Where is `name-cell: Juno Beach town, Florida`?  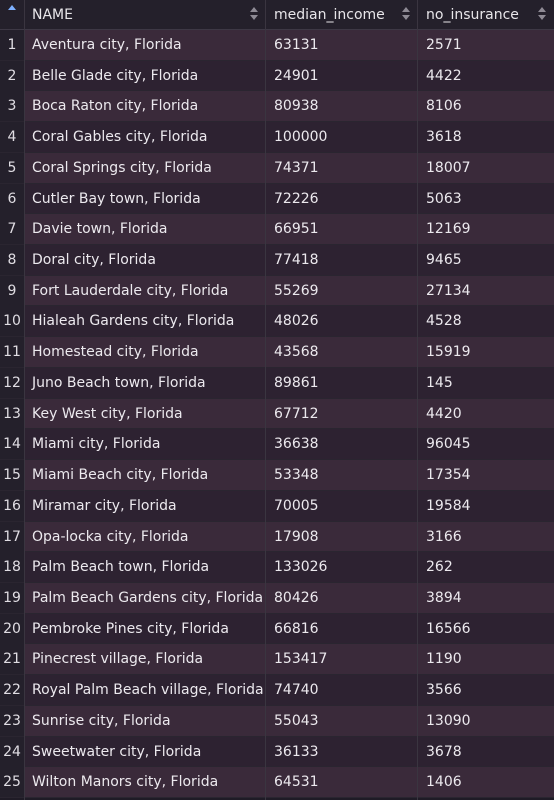 name-cell: Juno Beach town, Florida is located at coordinates (119, 382).